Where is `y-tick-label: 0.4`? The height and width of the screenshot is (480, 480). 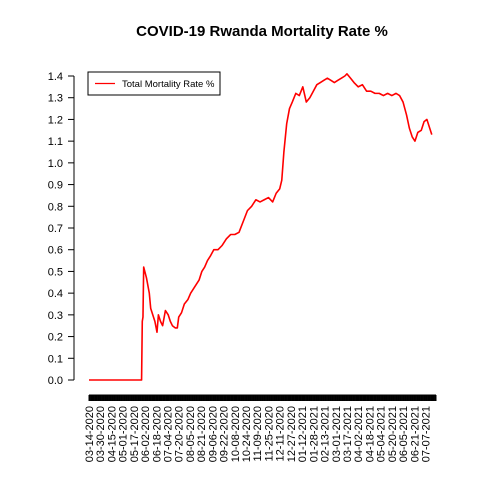 y-tick-label: 0.4 is located at coordinates (55, 294).